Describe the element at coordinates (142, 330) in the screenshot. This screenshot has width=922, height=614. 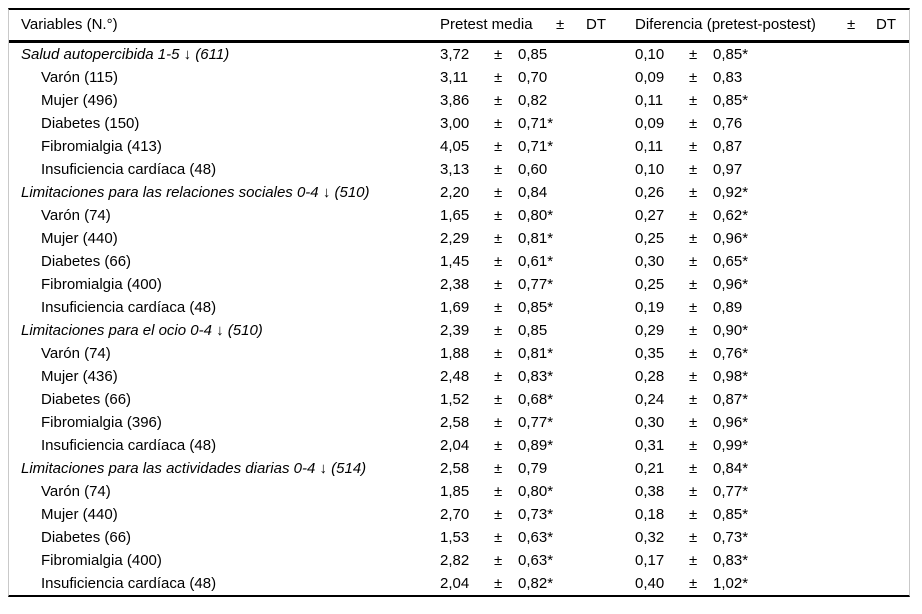
I see `variable-label: Limitaciones para el ocio 0-4 ↓ (510)` at that location.